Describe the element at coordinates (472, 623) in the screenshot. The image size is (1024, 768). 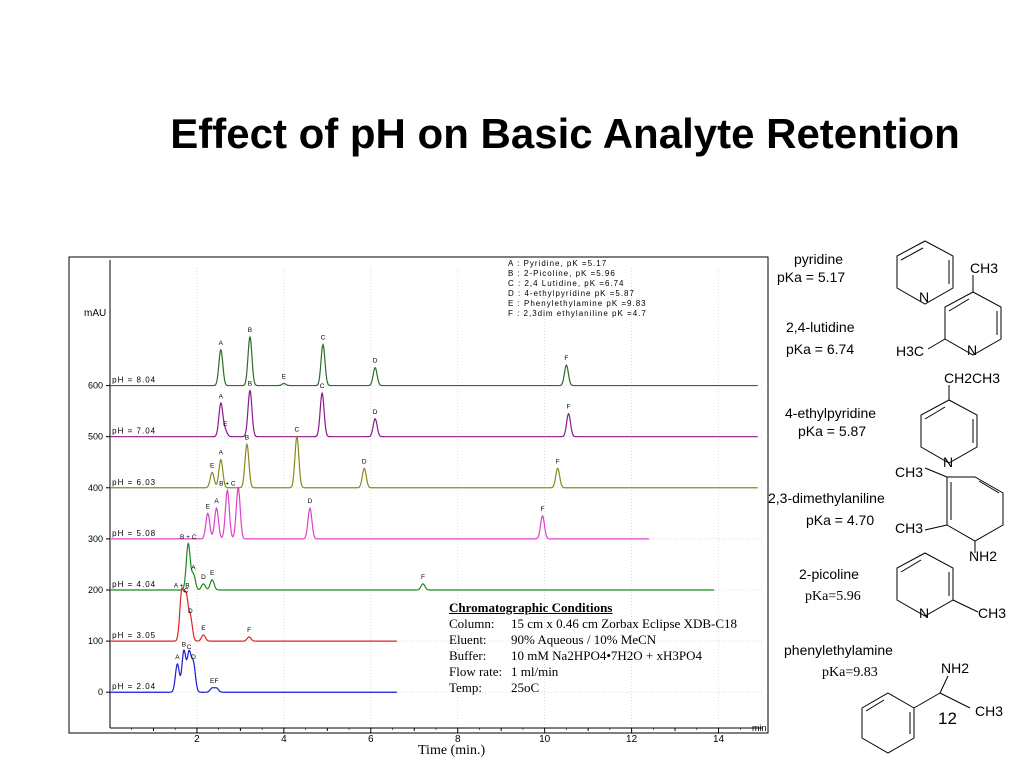
I see `condition-key: Column:` at that location.